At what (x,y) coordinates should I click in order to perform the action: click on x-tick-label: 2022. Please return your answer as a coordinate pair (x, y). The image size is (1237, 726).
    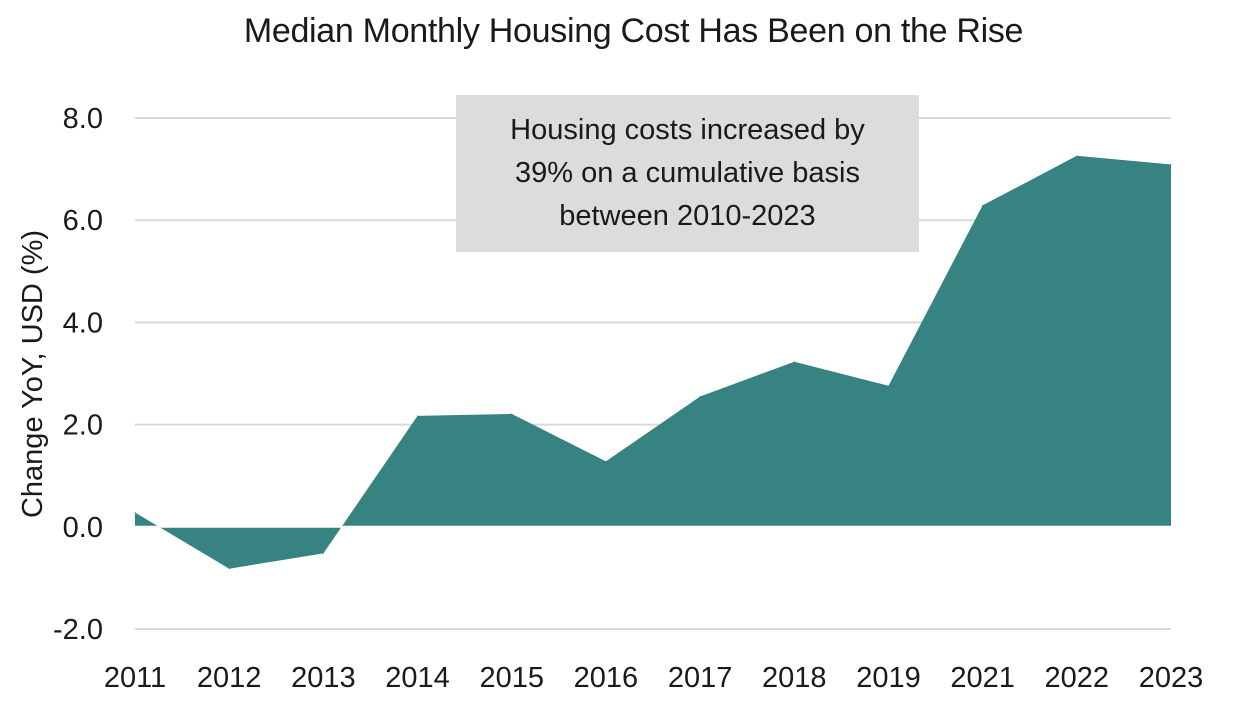
    Looking at the image, I should click on (1077, 678).